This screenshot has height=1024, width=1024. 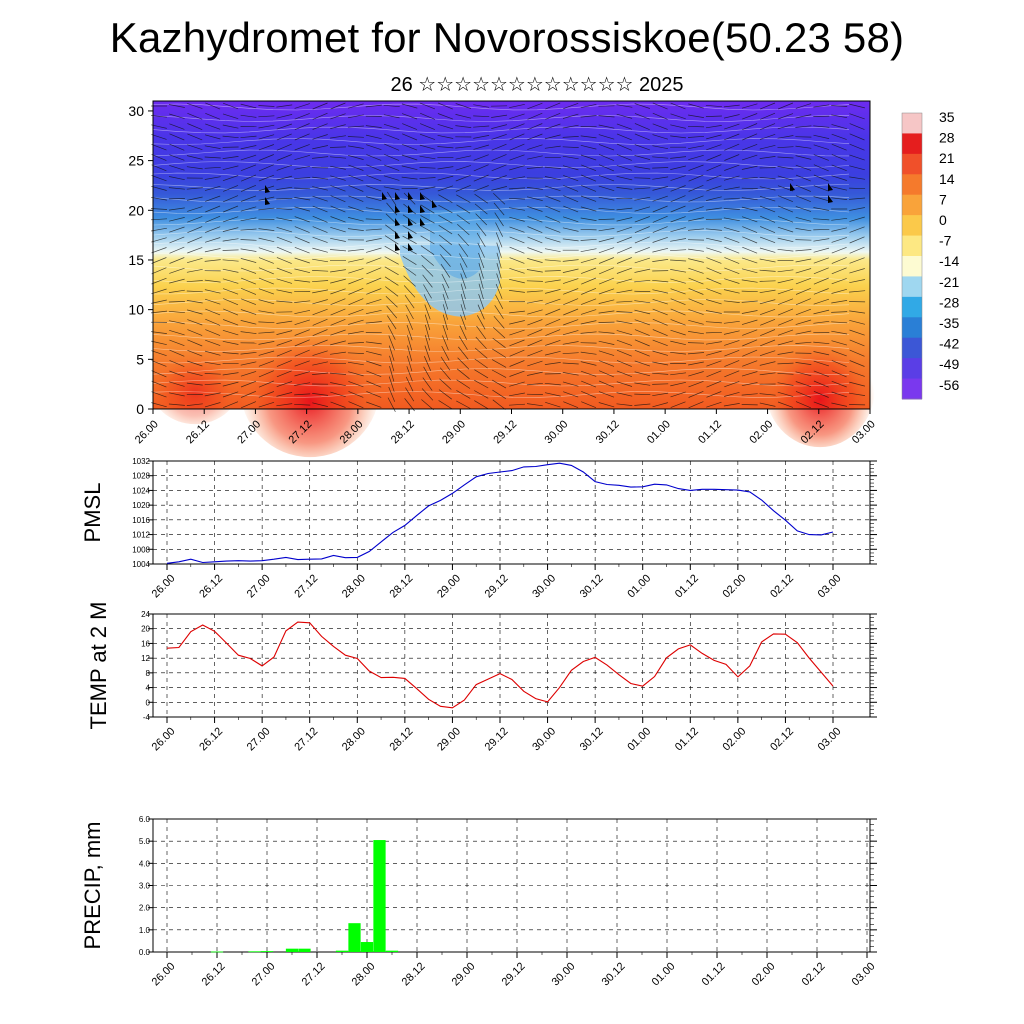 What do you see at coordinates (259, 586) in the screenshot?
I see `xtick-label: 27.00` at bounding box center [259, 586].